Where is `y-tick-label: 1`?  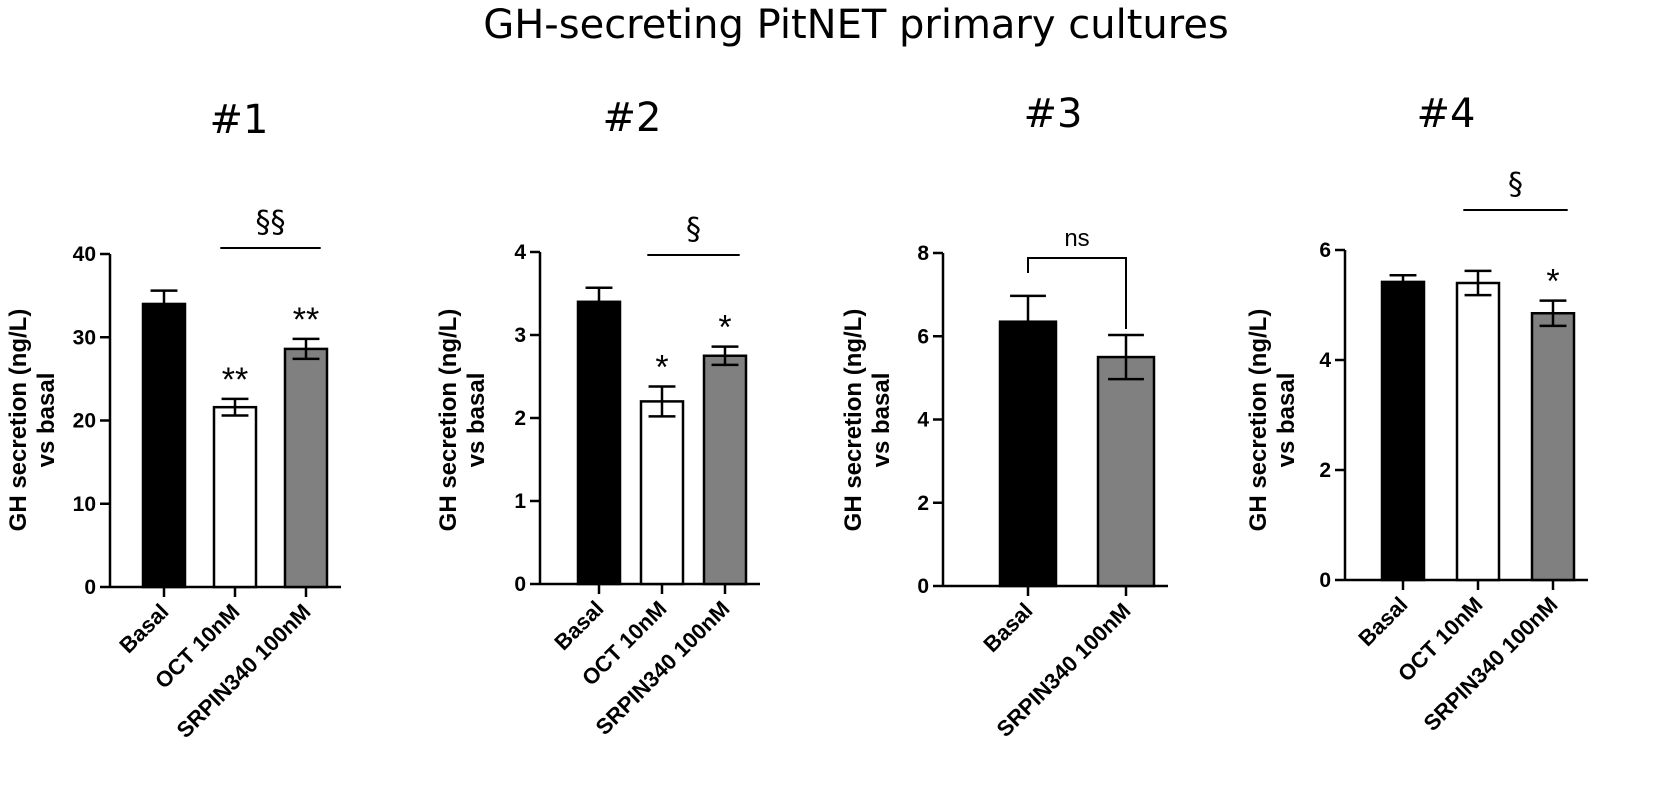
y-tick-label: 1 is located at coordinates (520, 501).